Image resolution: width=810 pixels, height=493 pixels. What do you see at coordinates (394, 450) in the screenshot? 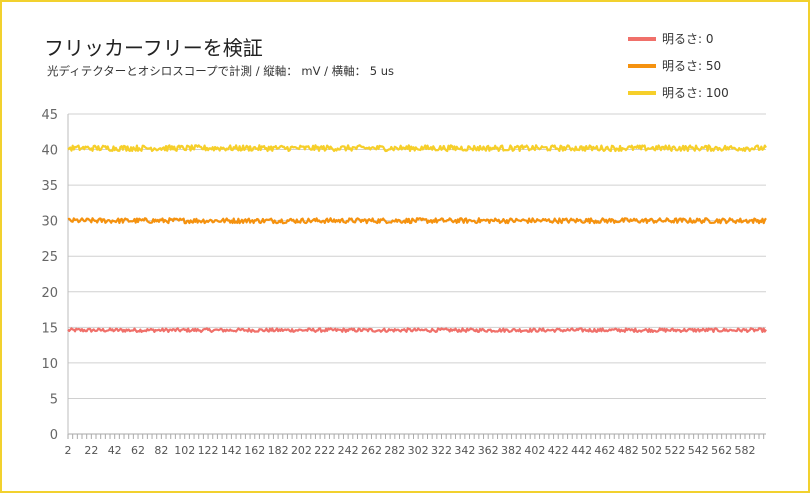
I see `x-tick-label: 282` at bounding box center [394, 450].